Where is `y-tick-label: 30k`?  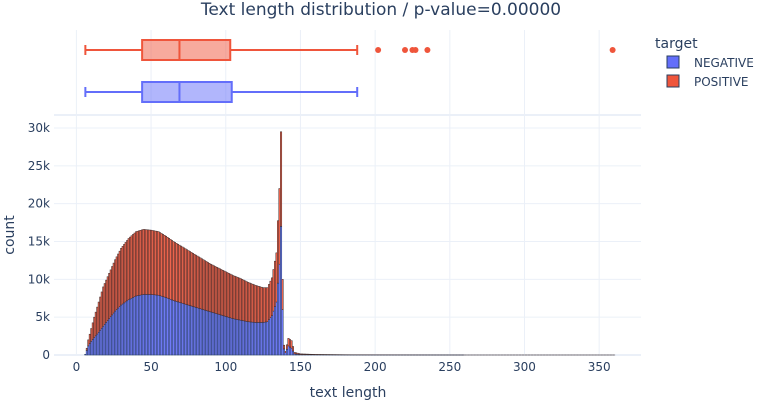 y-tick-label: 30k is located at coordinates (39, 128).